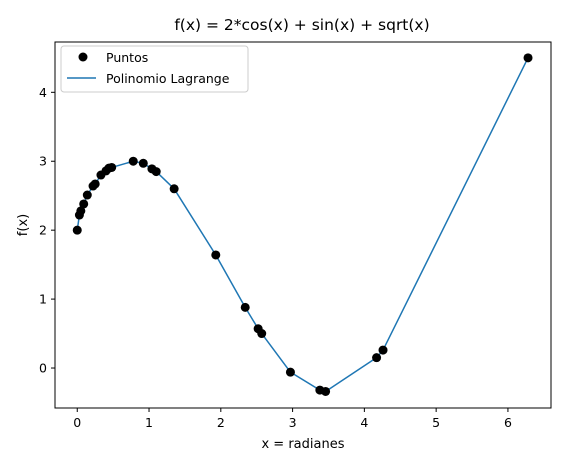  What do you see at coordinates (221, 422) in the screenshot?
I see `x-tick-label: 2` at bounding box center [221, 422].